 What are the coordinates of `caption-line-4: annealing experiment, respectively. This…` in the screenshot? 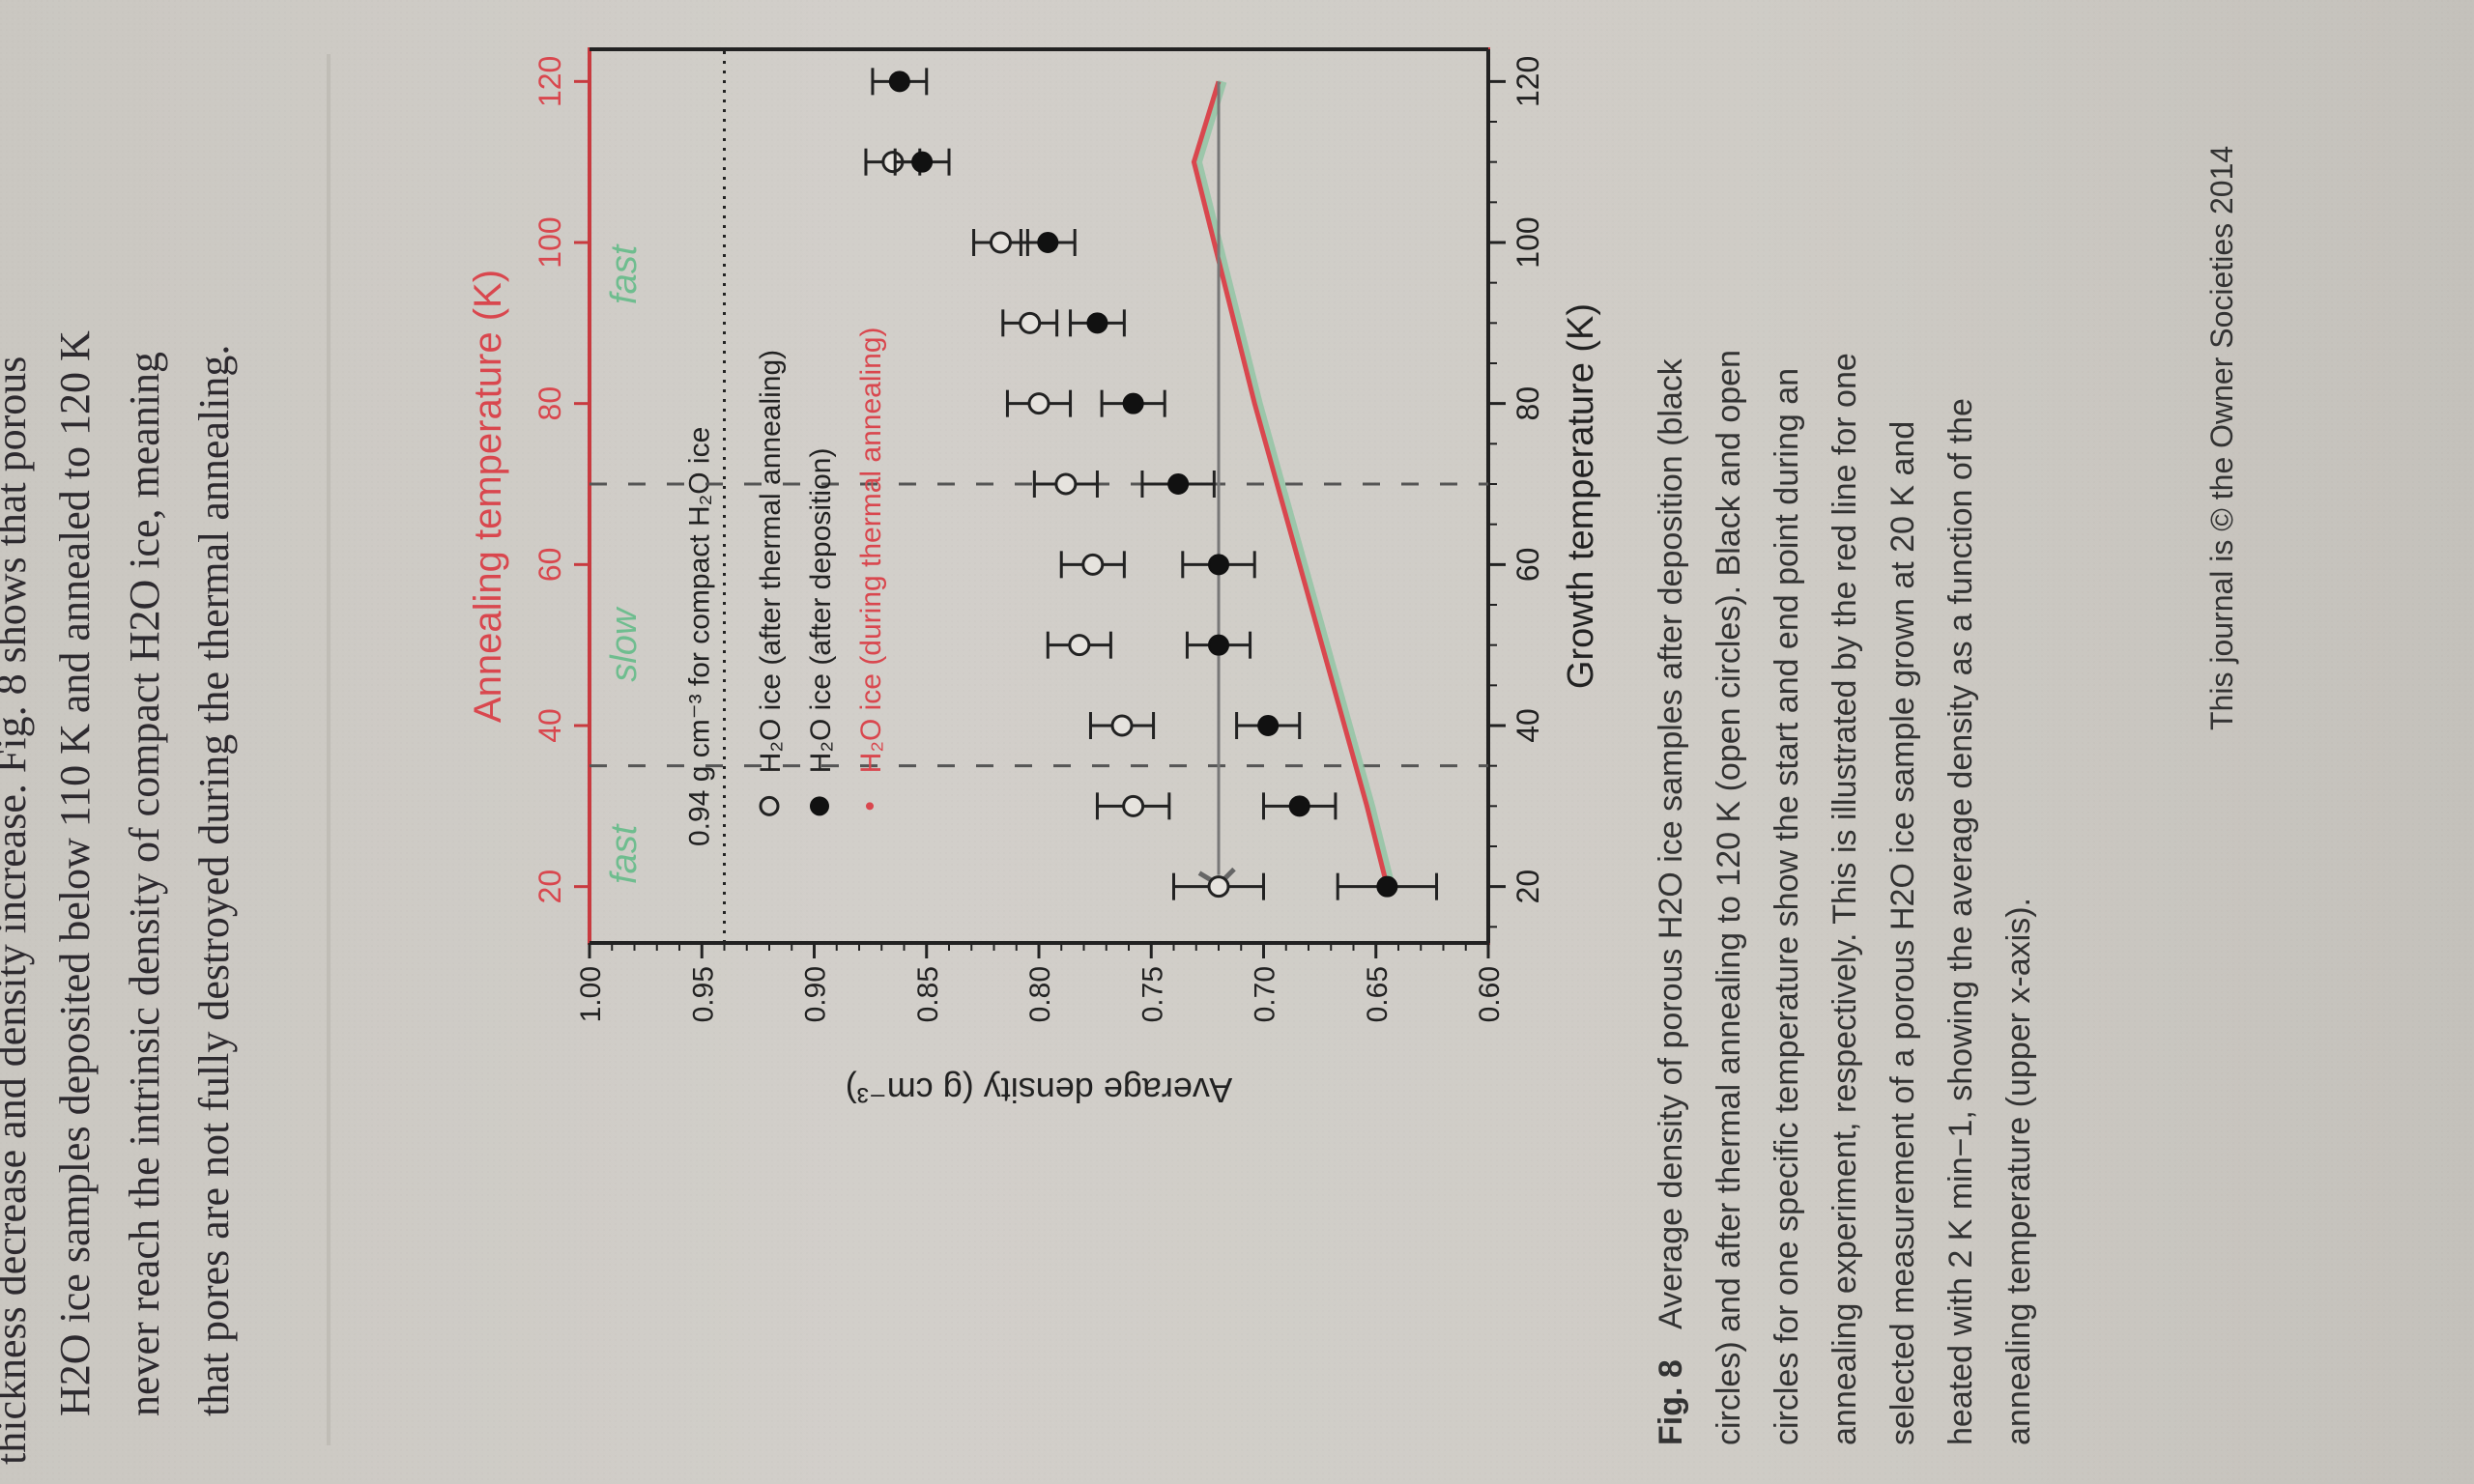 It's located at (1845, 899).